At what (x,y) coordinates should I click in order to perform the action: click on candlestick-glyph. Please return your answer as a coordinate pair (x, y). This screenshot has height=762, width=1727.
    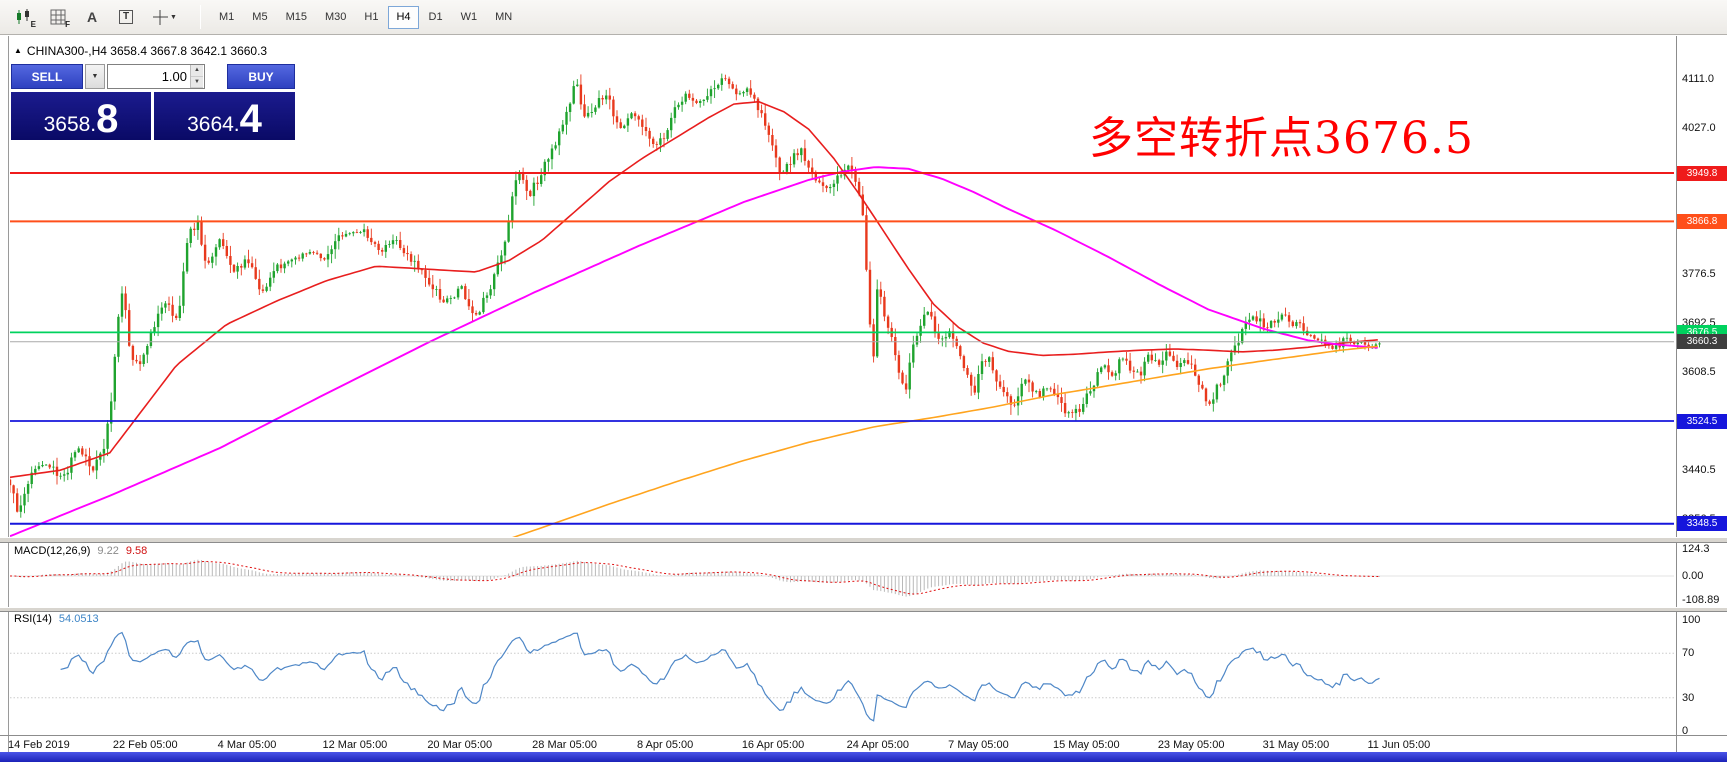
    Looking at the image, I should click on (23, 16).